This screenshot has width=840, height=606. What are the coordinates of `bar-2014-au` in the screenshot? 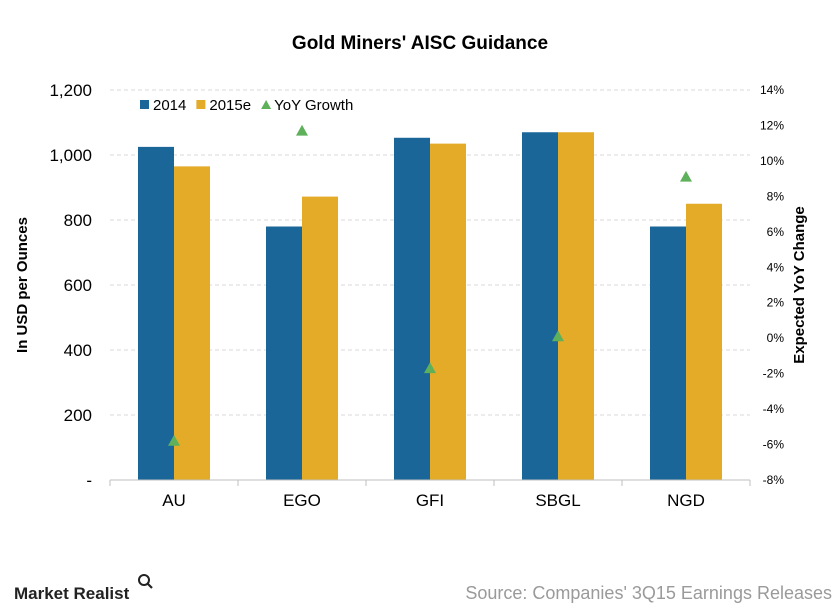 It's located at (156, 313).